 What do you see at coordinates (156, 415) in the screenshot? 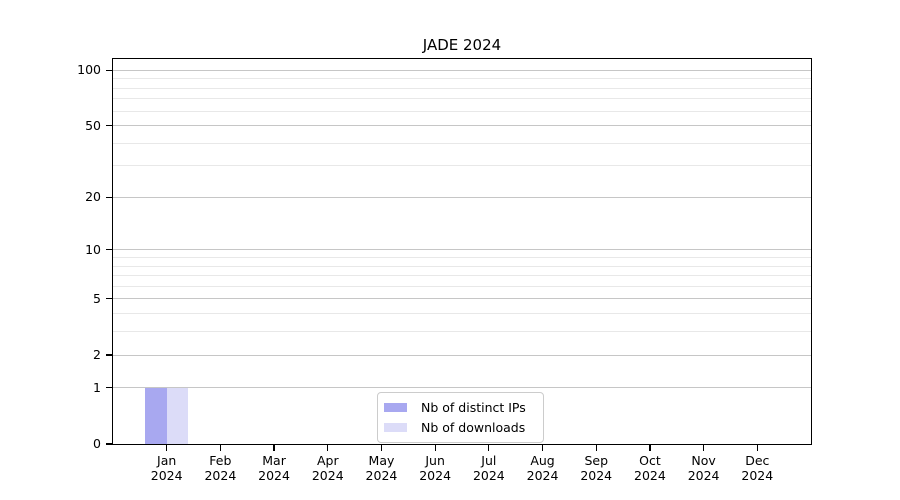
I see `bar-nb-of-distinct-ips-jan-2024` at bounding box center [156, 415].